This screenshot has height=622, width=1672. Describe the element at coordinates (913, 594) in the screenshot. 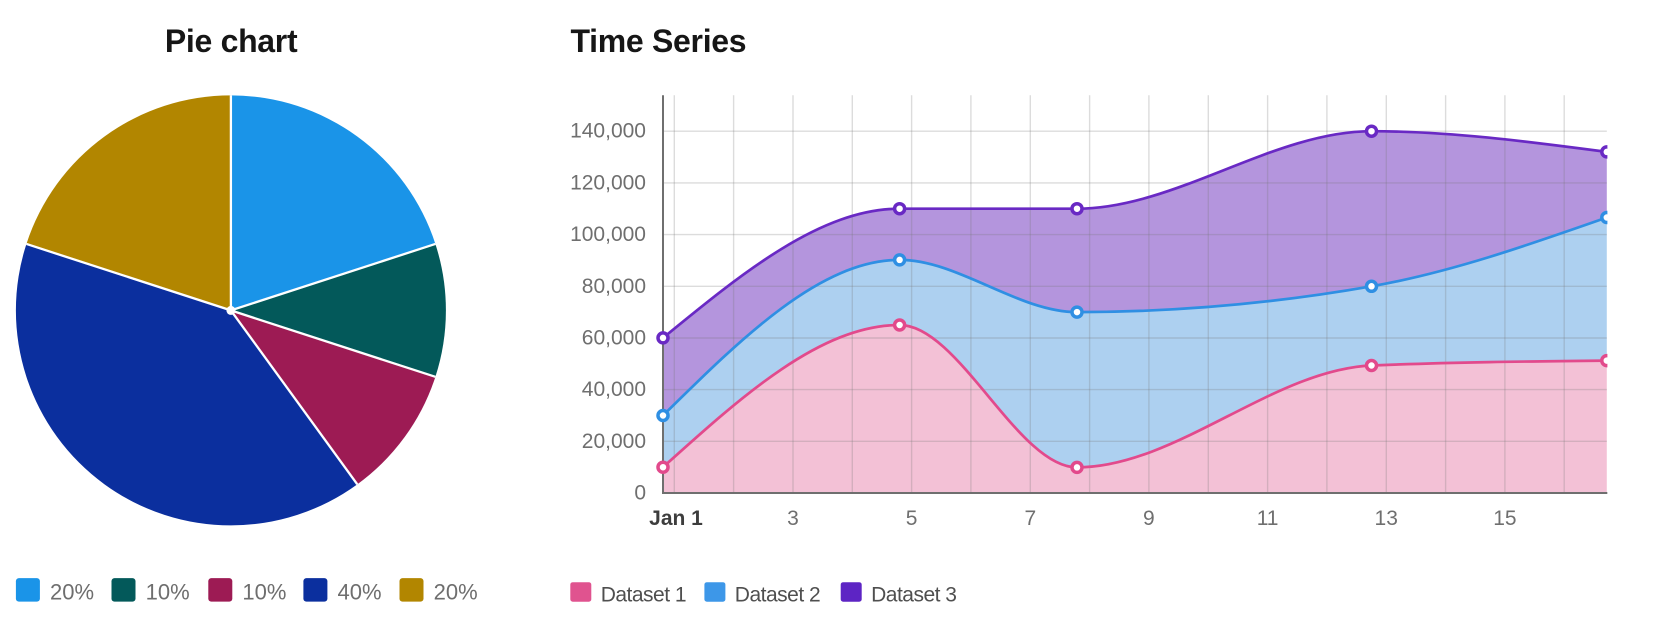

I see `svg-text: Dataset 3` at that location.